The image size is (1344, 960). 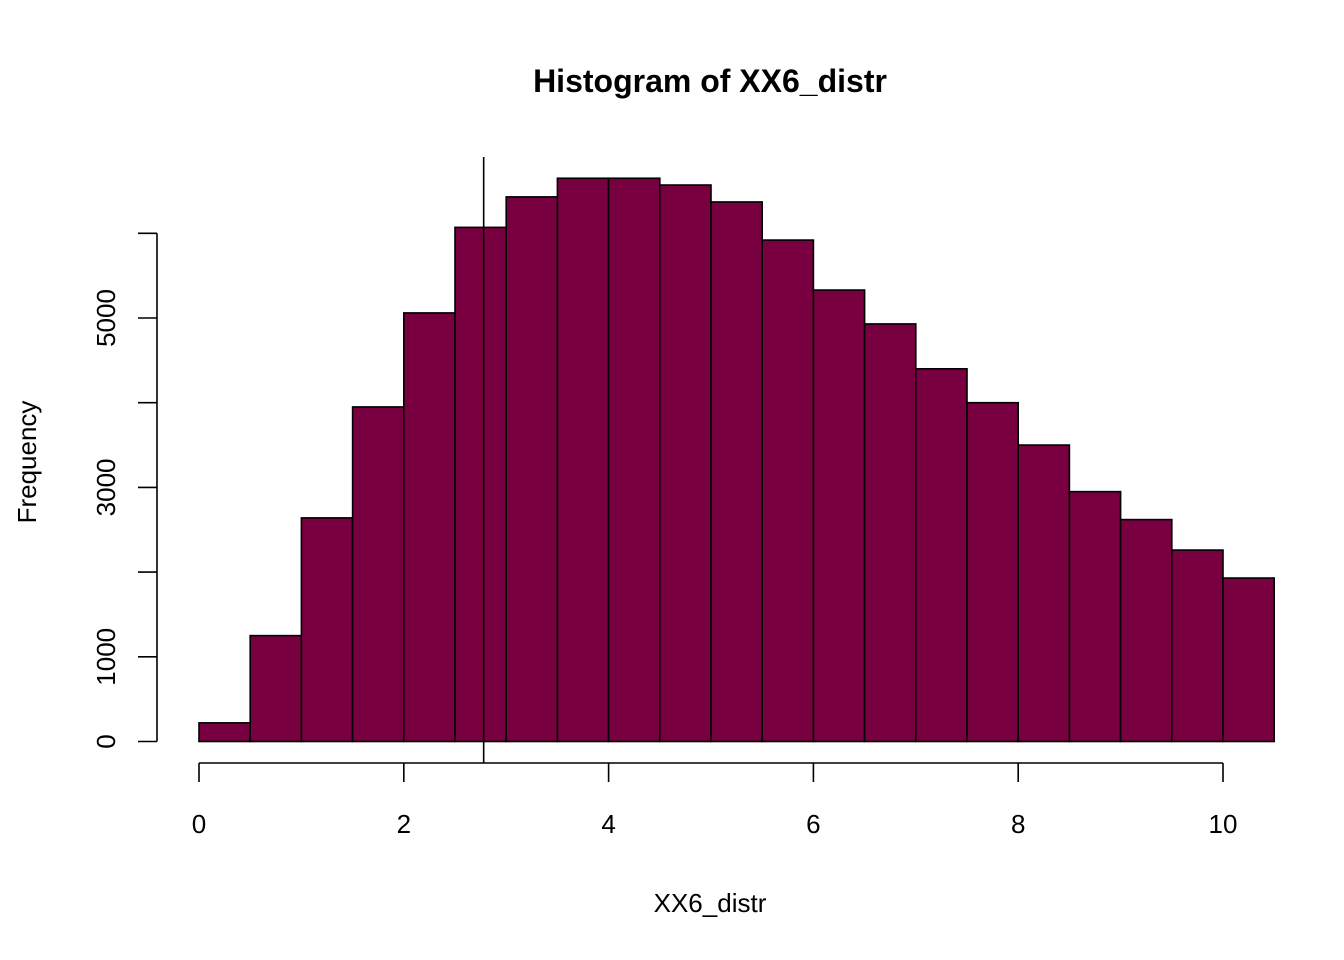 What do you see at coordinates (710, 81) in the screenshot?
I see `chart-title: Histogram of XX6_distr` at bounding box center [710, 81].